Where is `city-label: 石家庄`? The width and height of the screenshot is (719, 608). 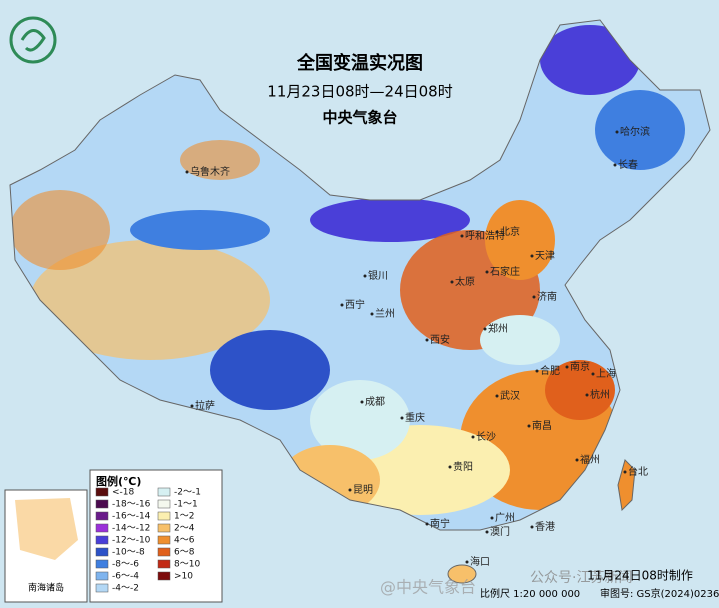 city-label: 石家庄 is located at coordinates (505, 271).